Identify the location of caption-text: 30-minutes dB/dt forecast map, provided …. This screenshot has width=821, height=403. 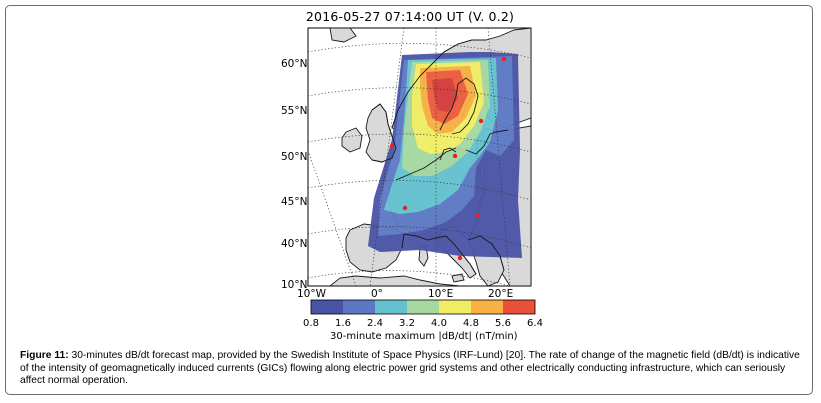
(410, 368).